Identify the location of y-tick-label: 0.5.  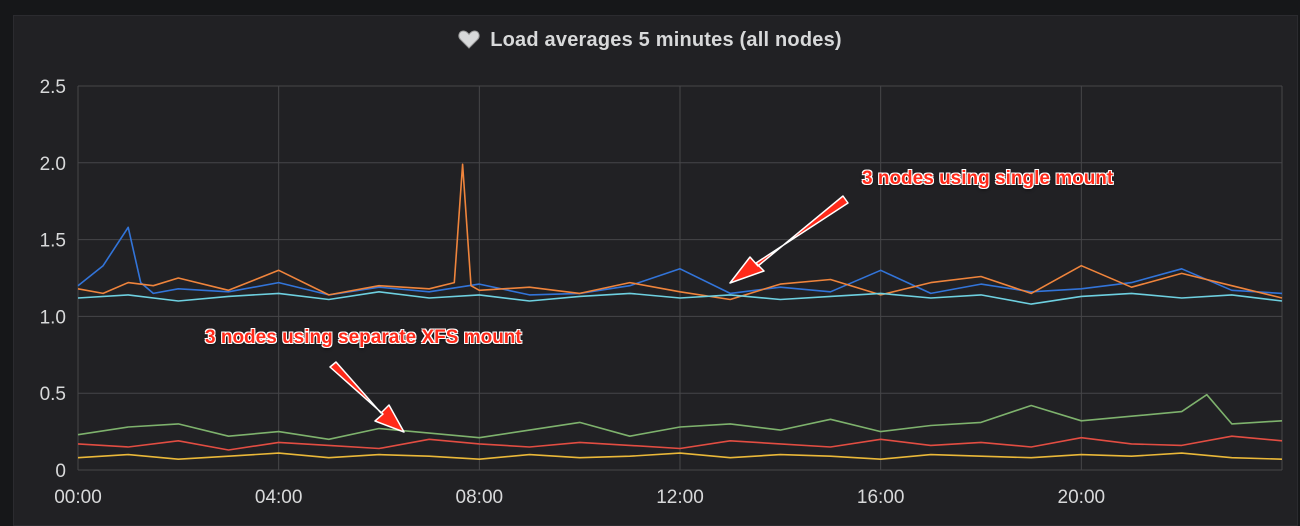
(53, 394).